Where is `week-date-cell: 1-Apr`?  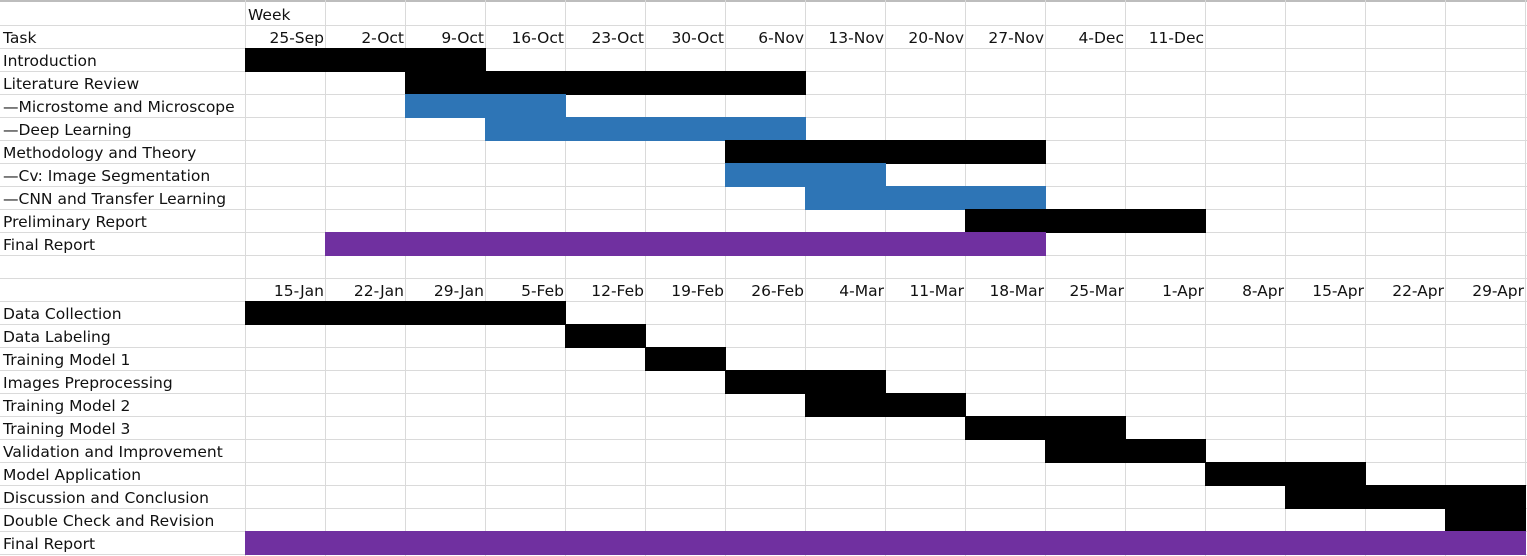 week-date-cell: 1-Apr is located at coordinates (1183, 291).